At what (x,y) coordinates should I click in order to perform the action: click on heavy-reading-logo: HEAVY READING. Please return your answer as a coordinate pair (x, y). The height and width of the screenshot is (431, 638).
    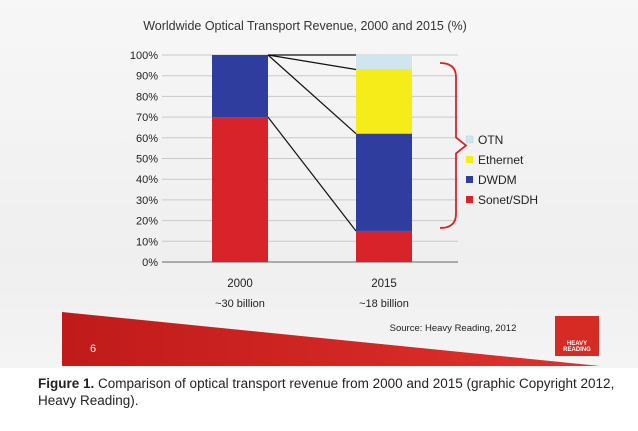
    Looking at the image, I should click on (577, 336).